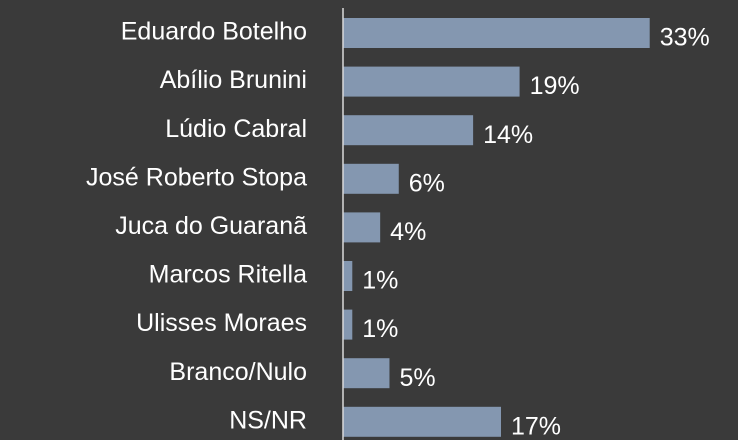 This screenshot has width=738, height=440. What do you see at coordinates (268, 420) in the screenshot?
I see `category-label: NS/NR` at bounding box center [268, 420].